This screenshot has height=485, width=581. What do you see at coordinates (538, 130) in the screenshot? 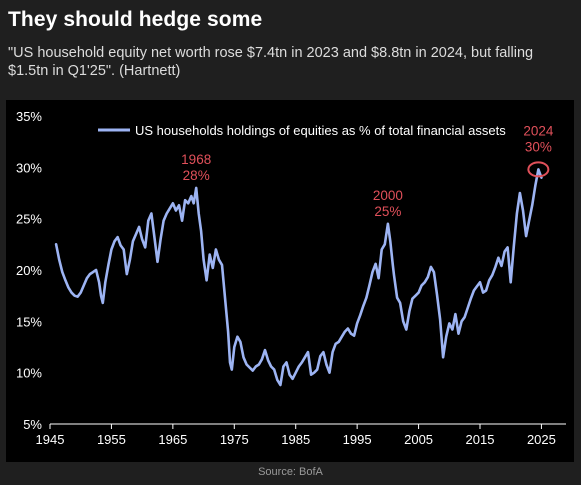
I see `annotation-year: 2024` at bounding box center [538, 130].